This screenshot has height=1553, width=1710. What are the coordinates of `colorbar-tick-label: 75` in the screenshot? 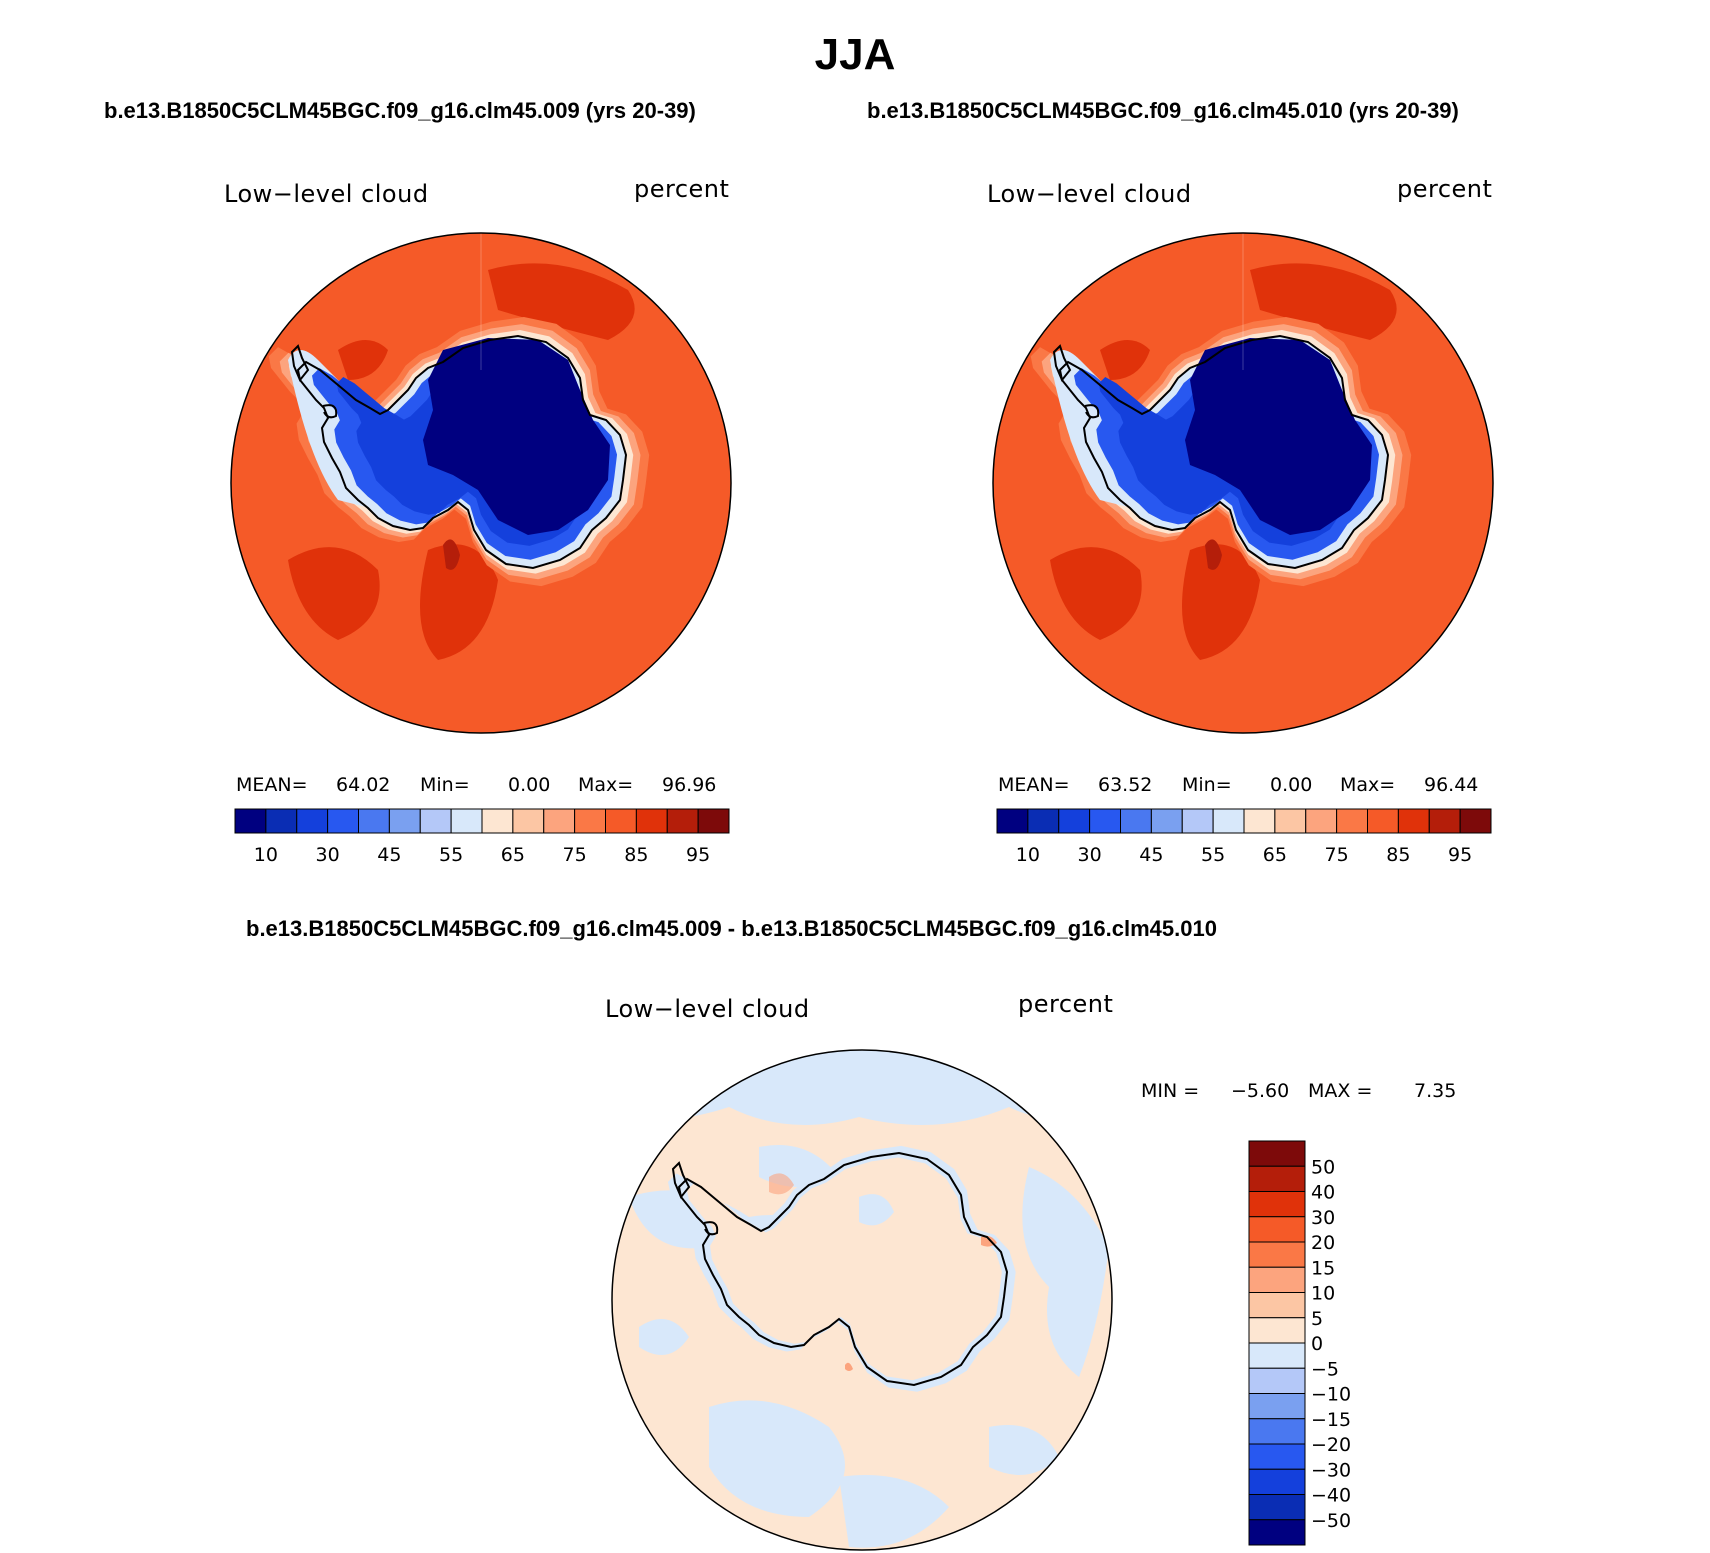 It's located at (575, 855).